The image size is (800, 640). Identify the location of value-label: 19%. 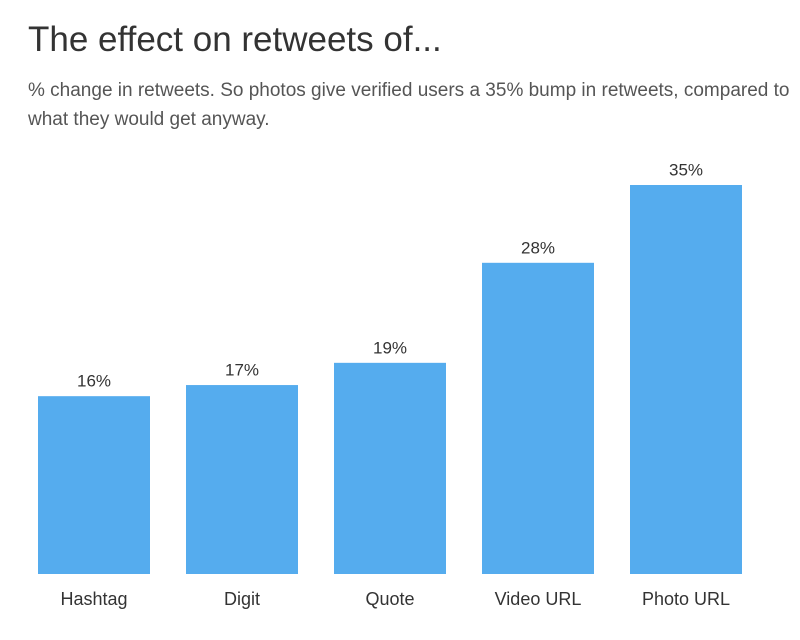
(390, 347).